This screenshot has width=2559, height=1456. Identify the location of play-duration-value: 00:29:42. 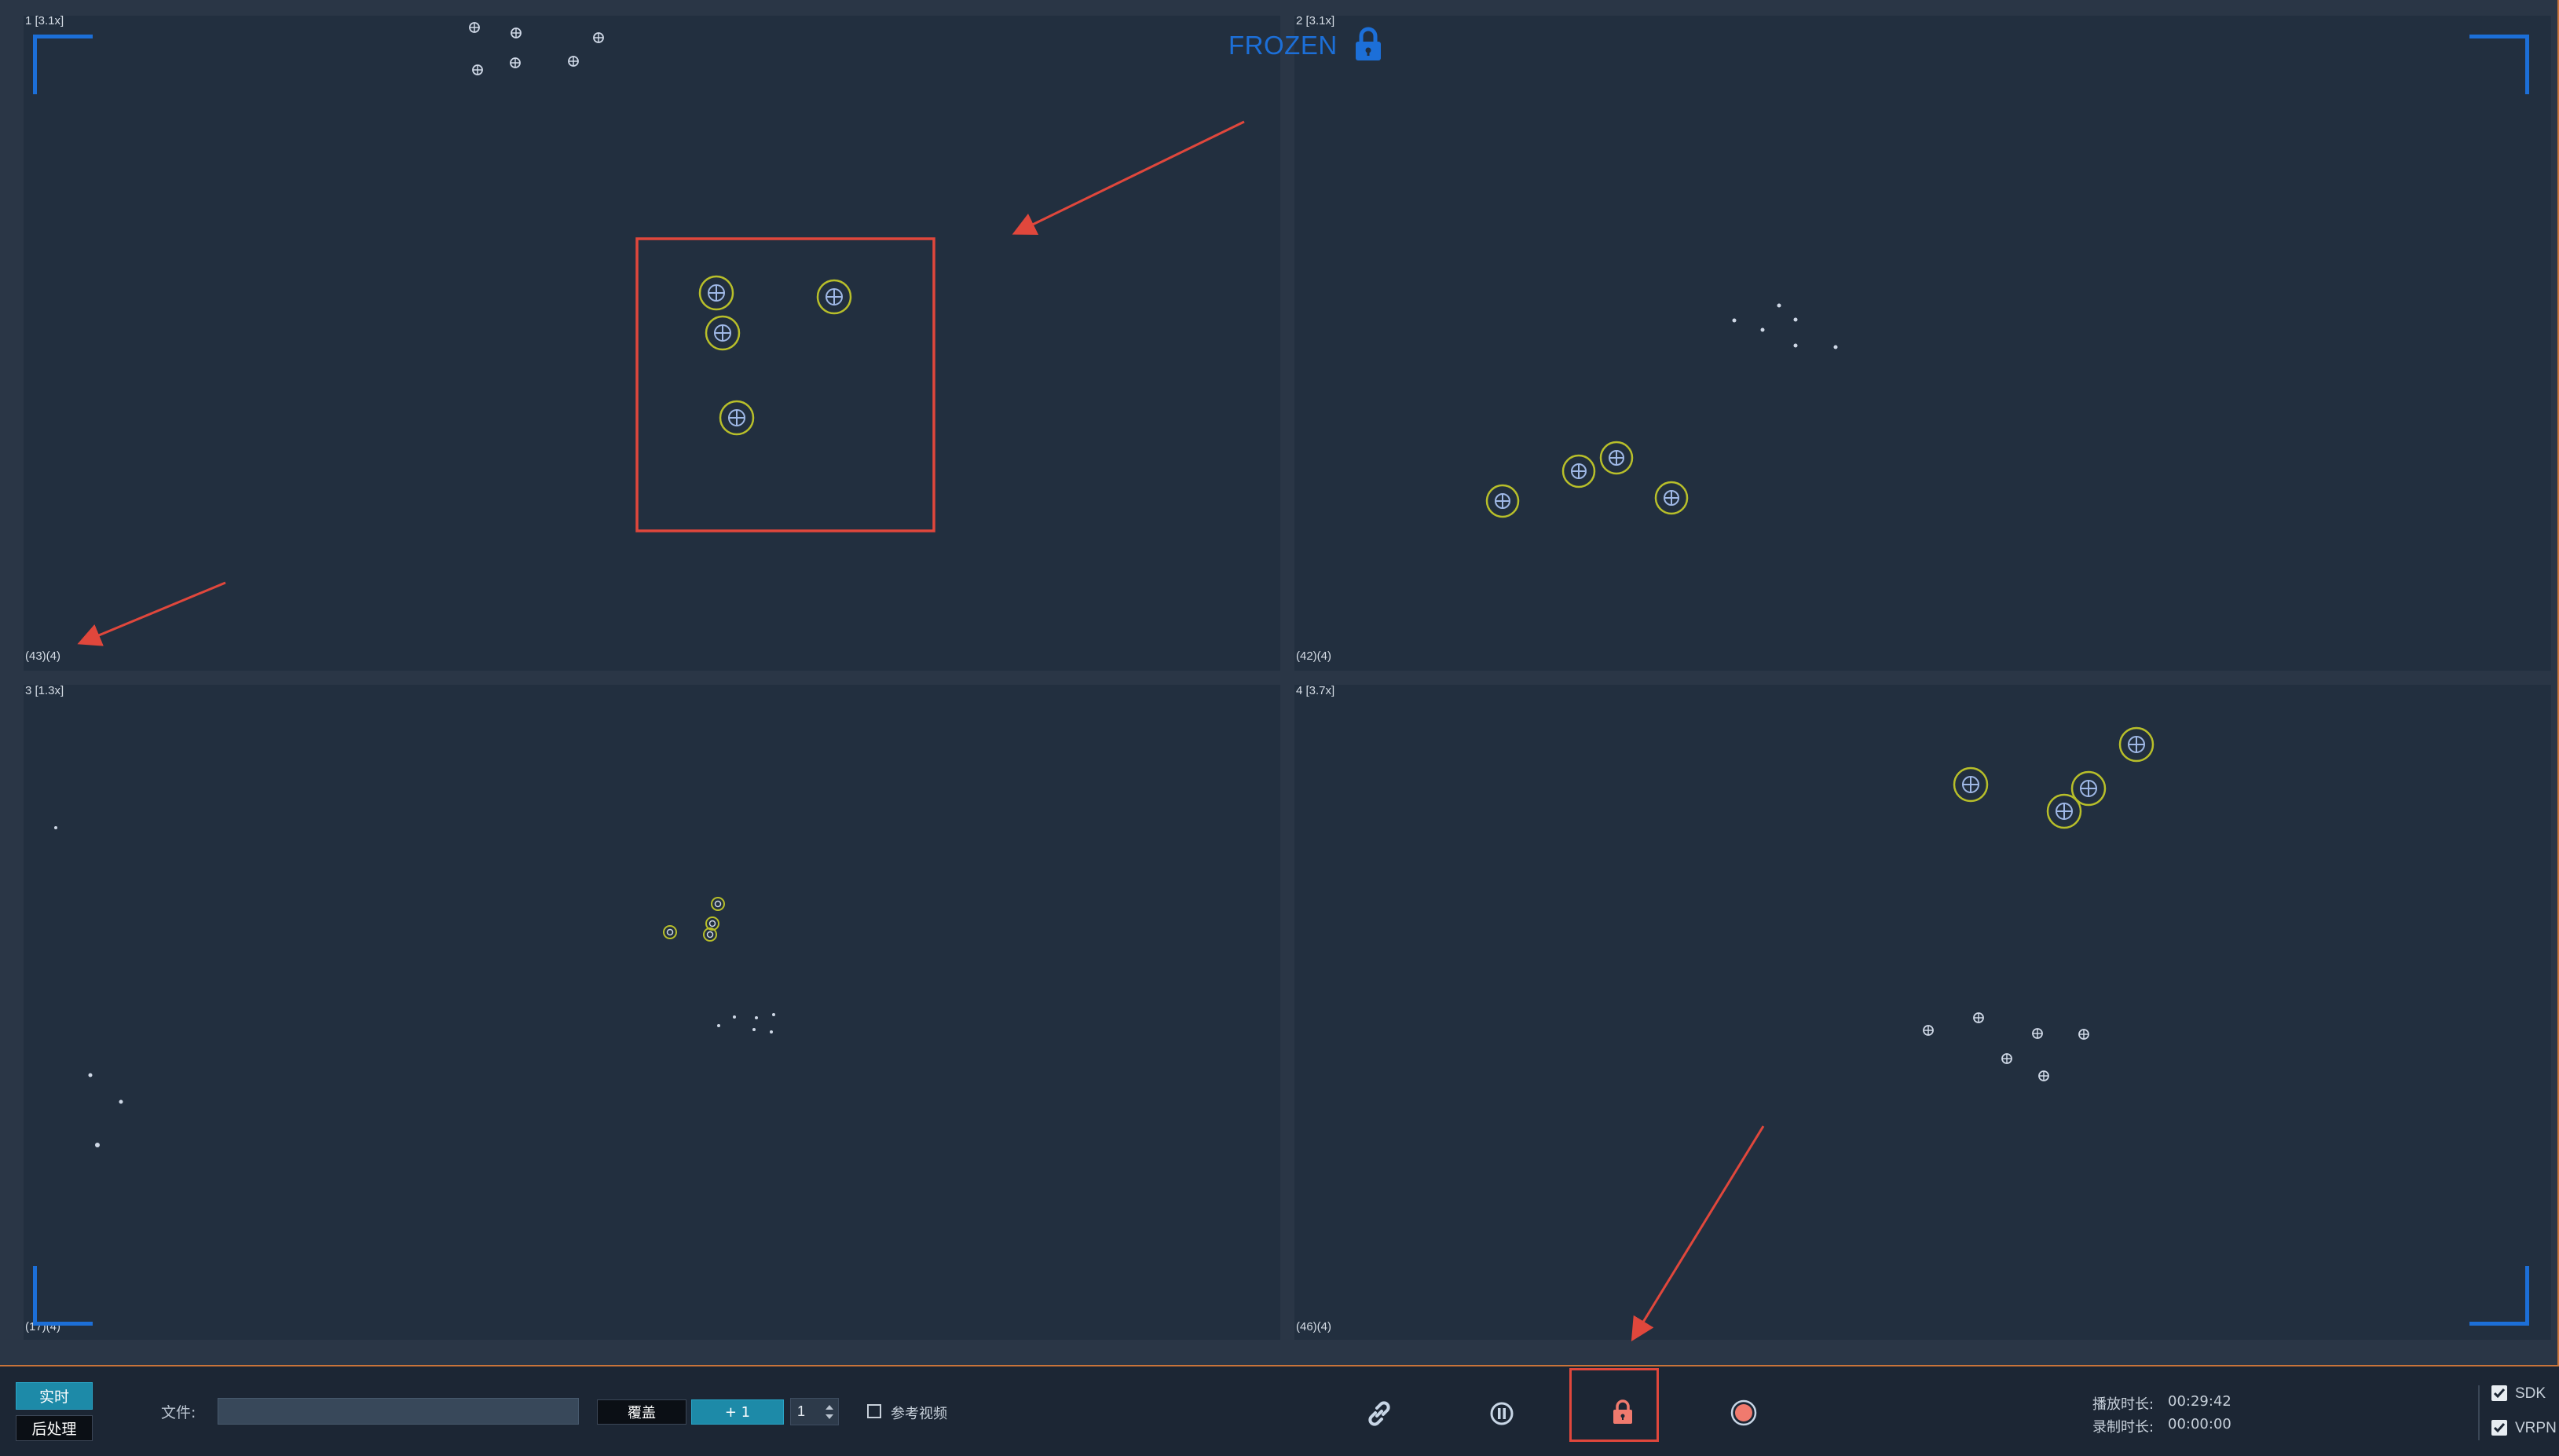
(2199, 1401).